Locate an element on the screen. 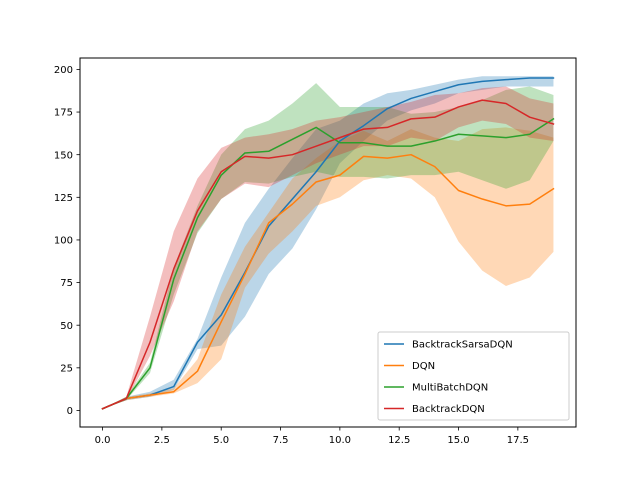 Image resolution: width=640 pixels, height=480 pixels. legend-label-multibatchdqn: MultiBatchDQN is located at coordinates (450, 388).